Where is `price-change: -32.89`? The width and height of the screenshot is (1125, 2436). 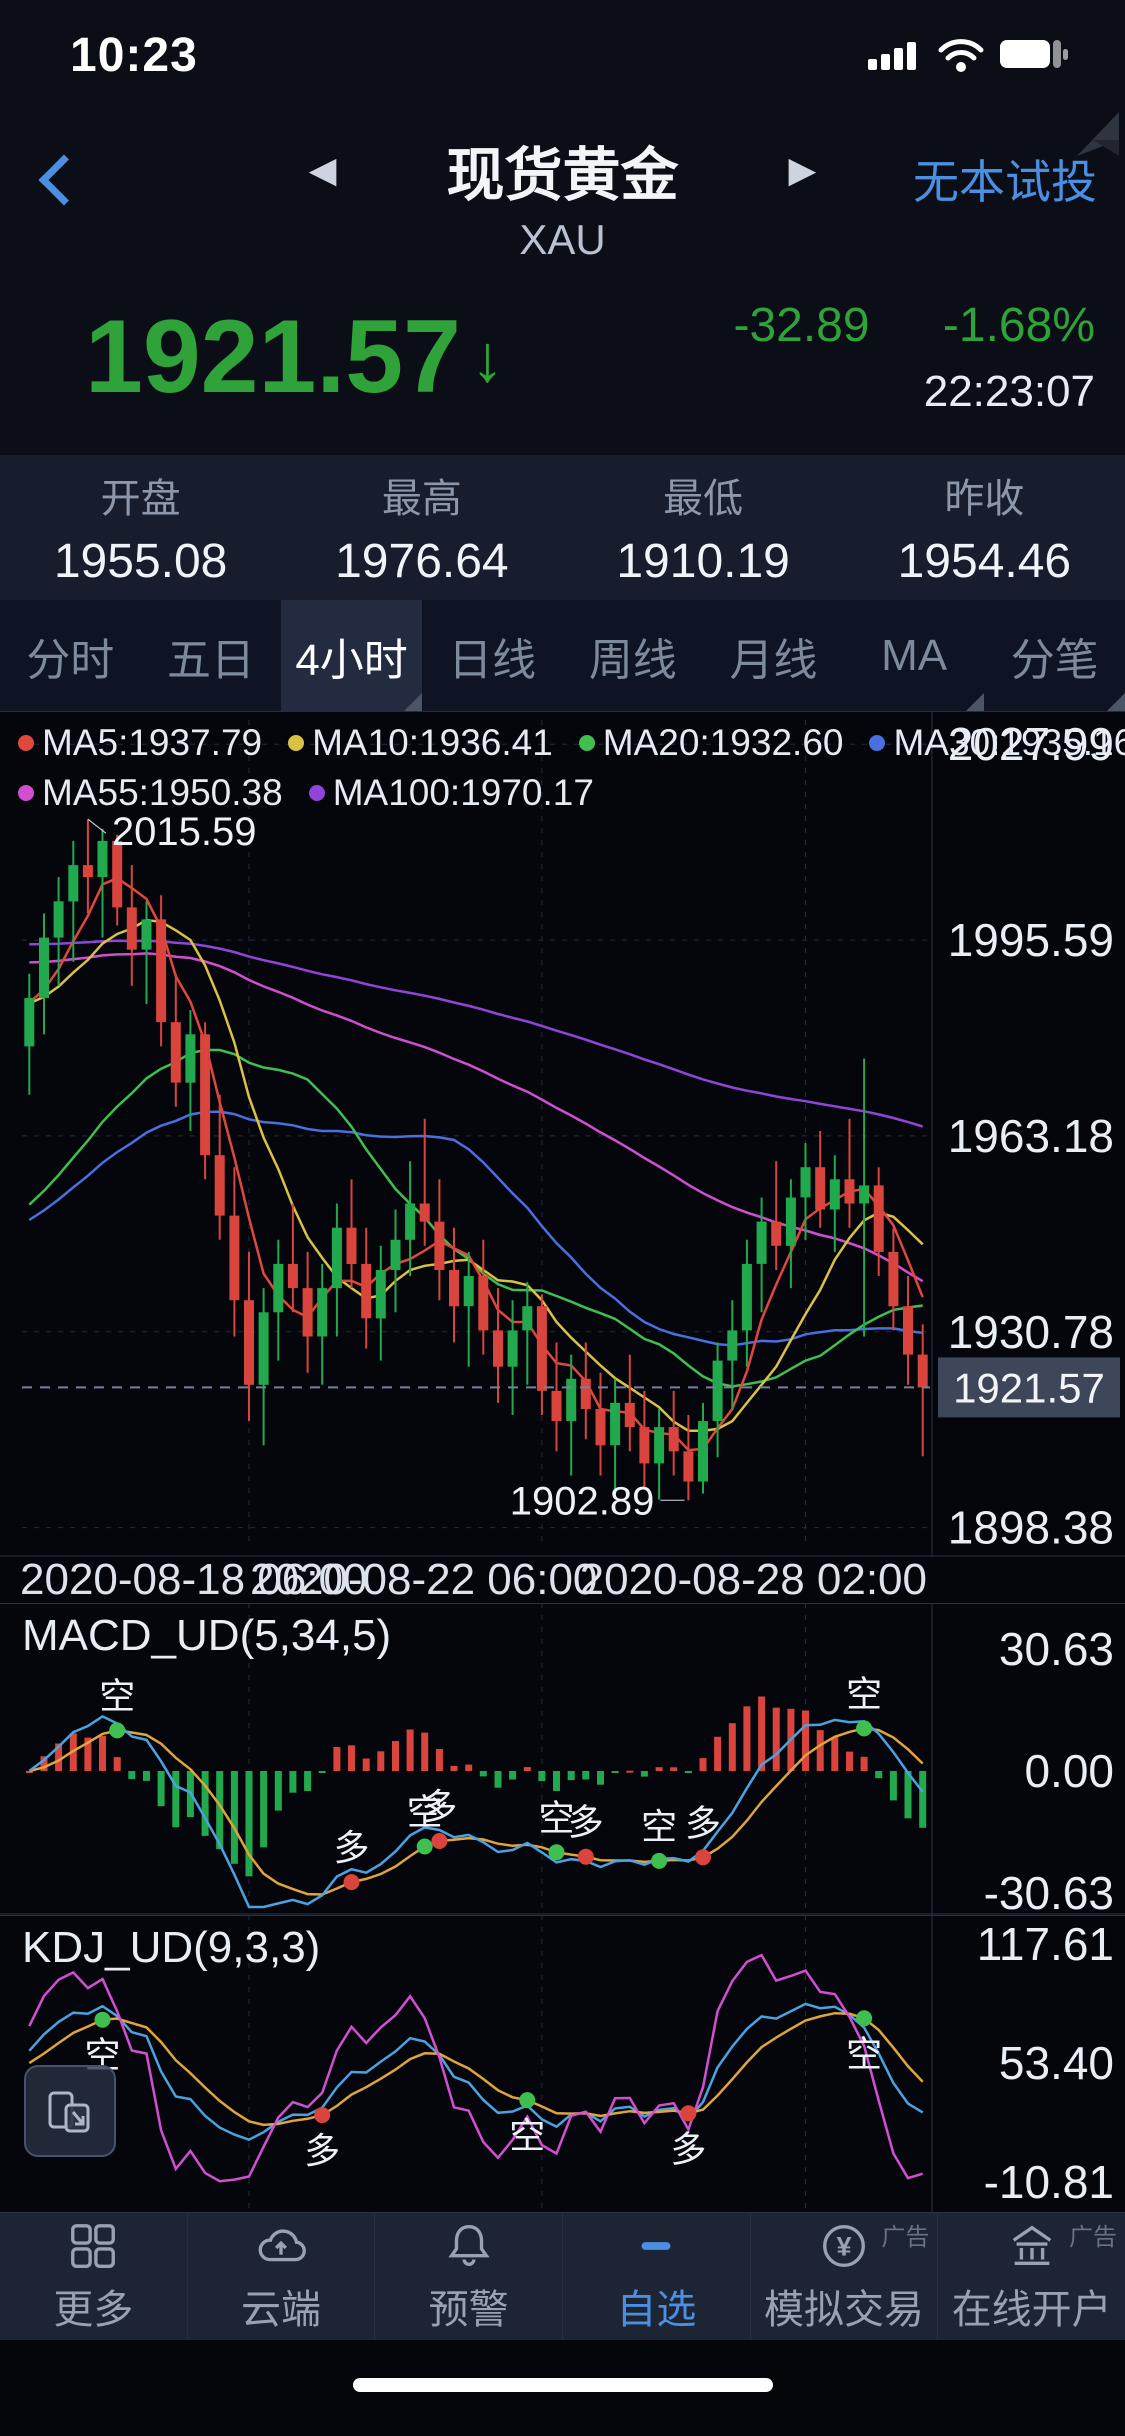 price-change: -32.89 is located at coordinates (801, 325).